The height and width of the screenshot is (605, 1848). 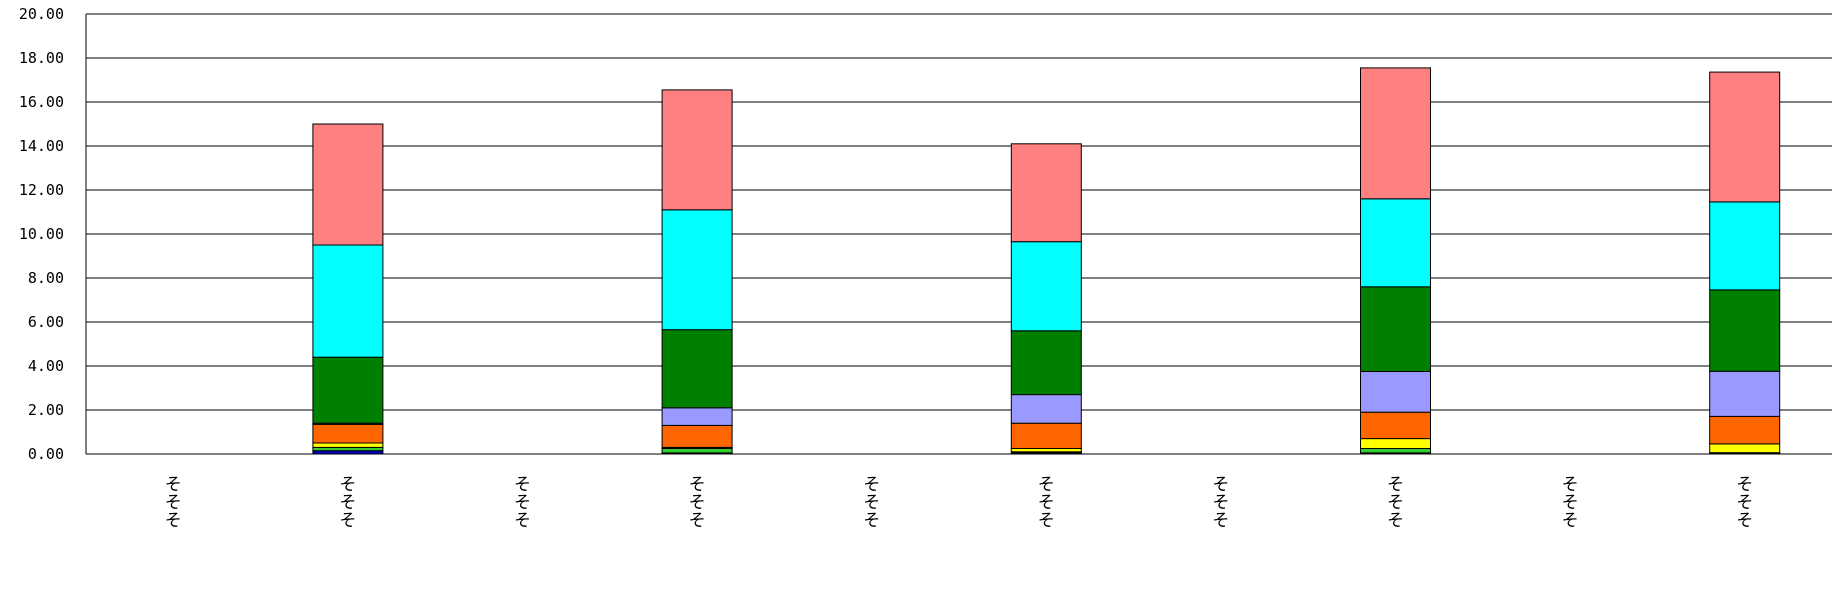 I want to click on y-tick-label: 4.00, so click(x=46, y=366).